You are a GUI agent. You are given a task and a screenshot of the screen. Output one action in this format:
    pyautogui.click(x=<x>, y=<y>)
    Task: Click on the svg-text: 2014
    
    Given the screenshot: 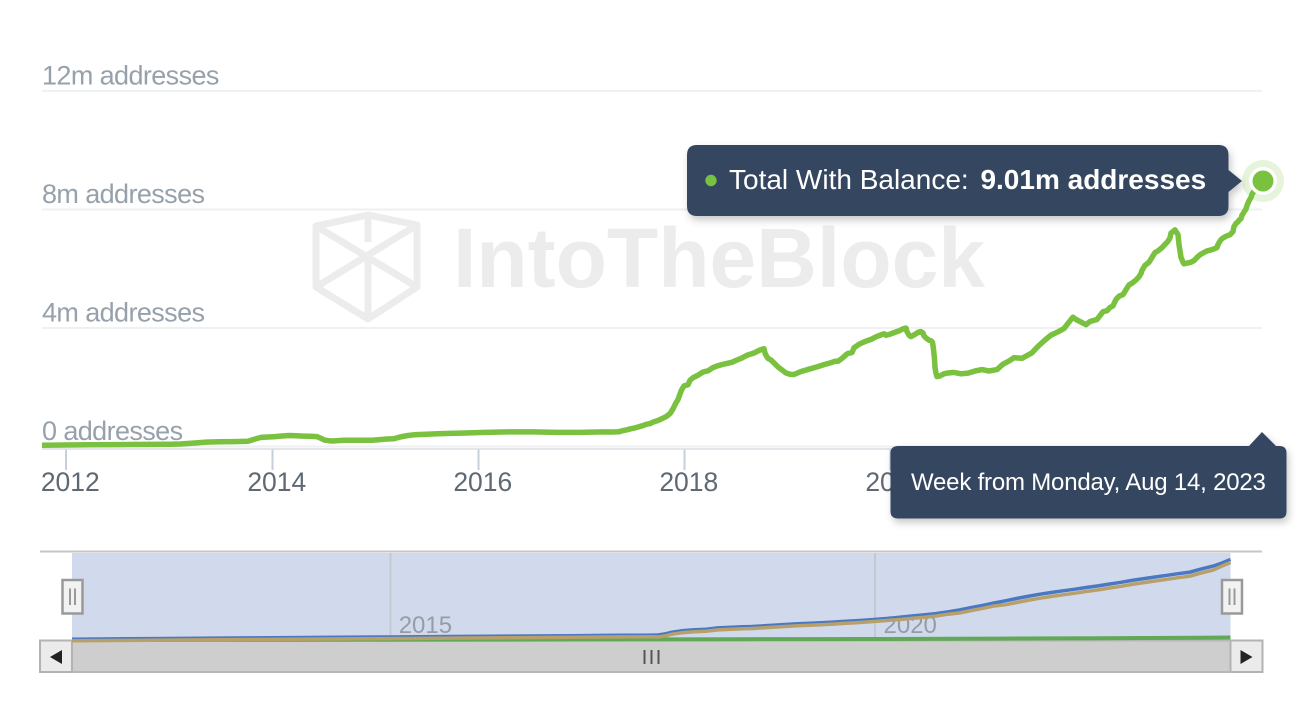 What is the action you would take?
    pyautogui.click(x=276, y=482)
    